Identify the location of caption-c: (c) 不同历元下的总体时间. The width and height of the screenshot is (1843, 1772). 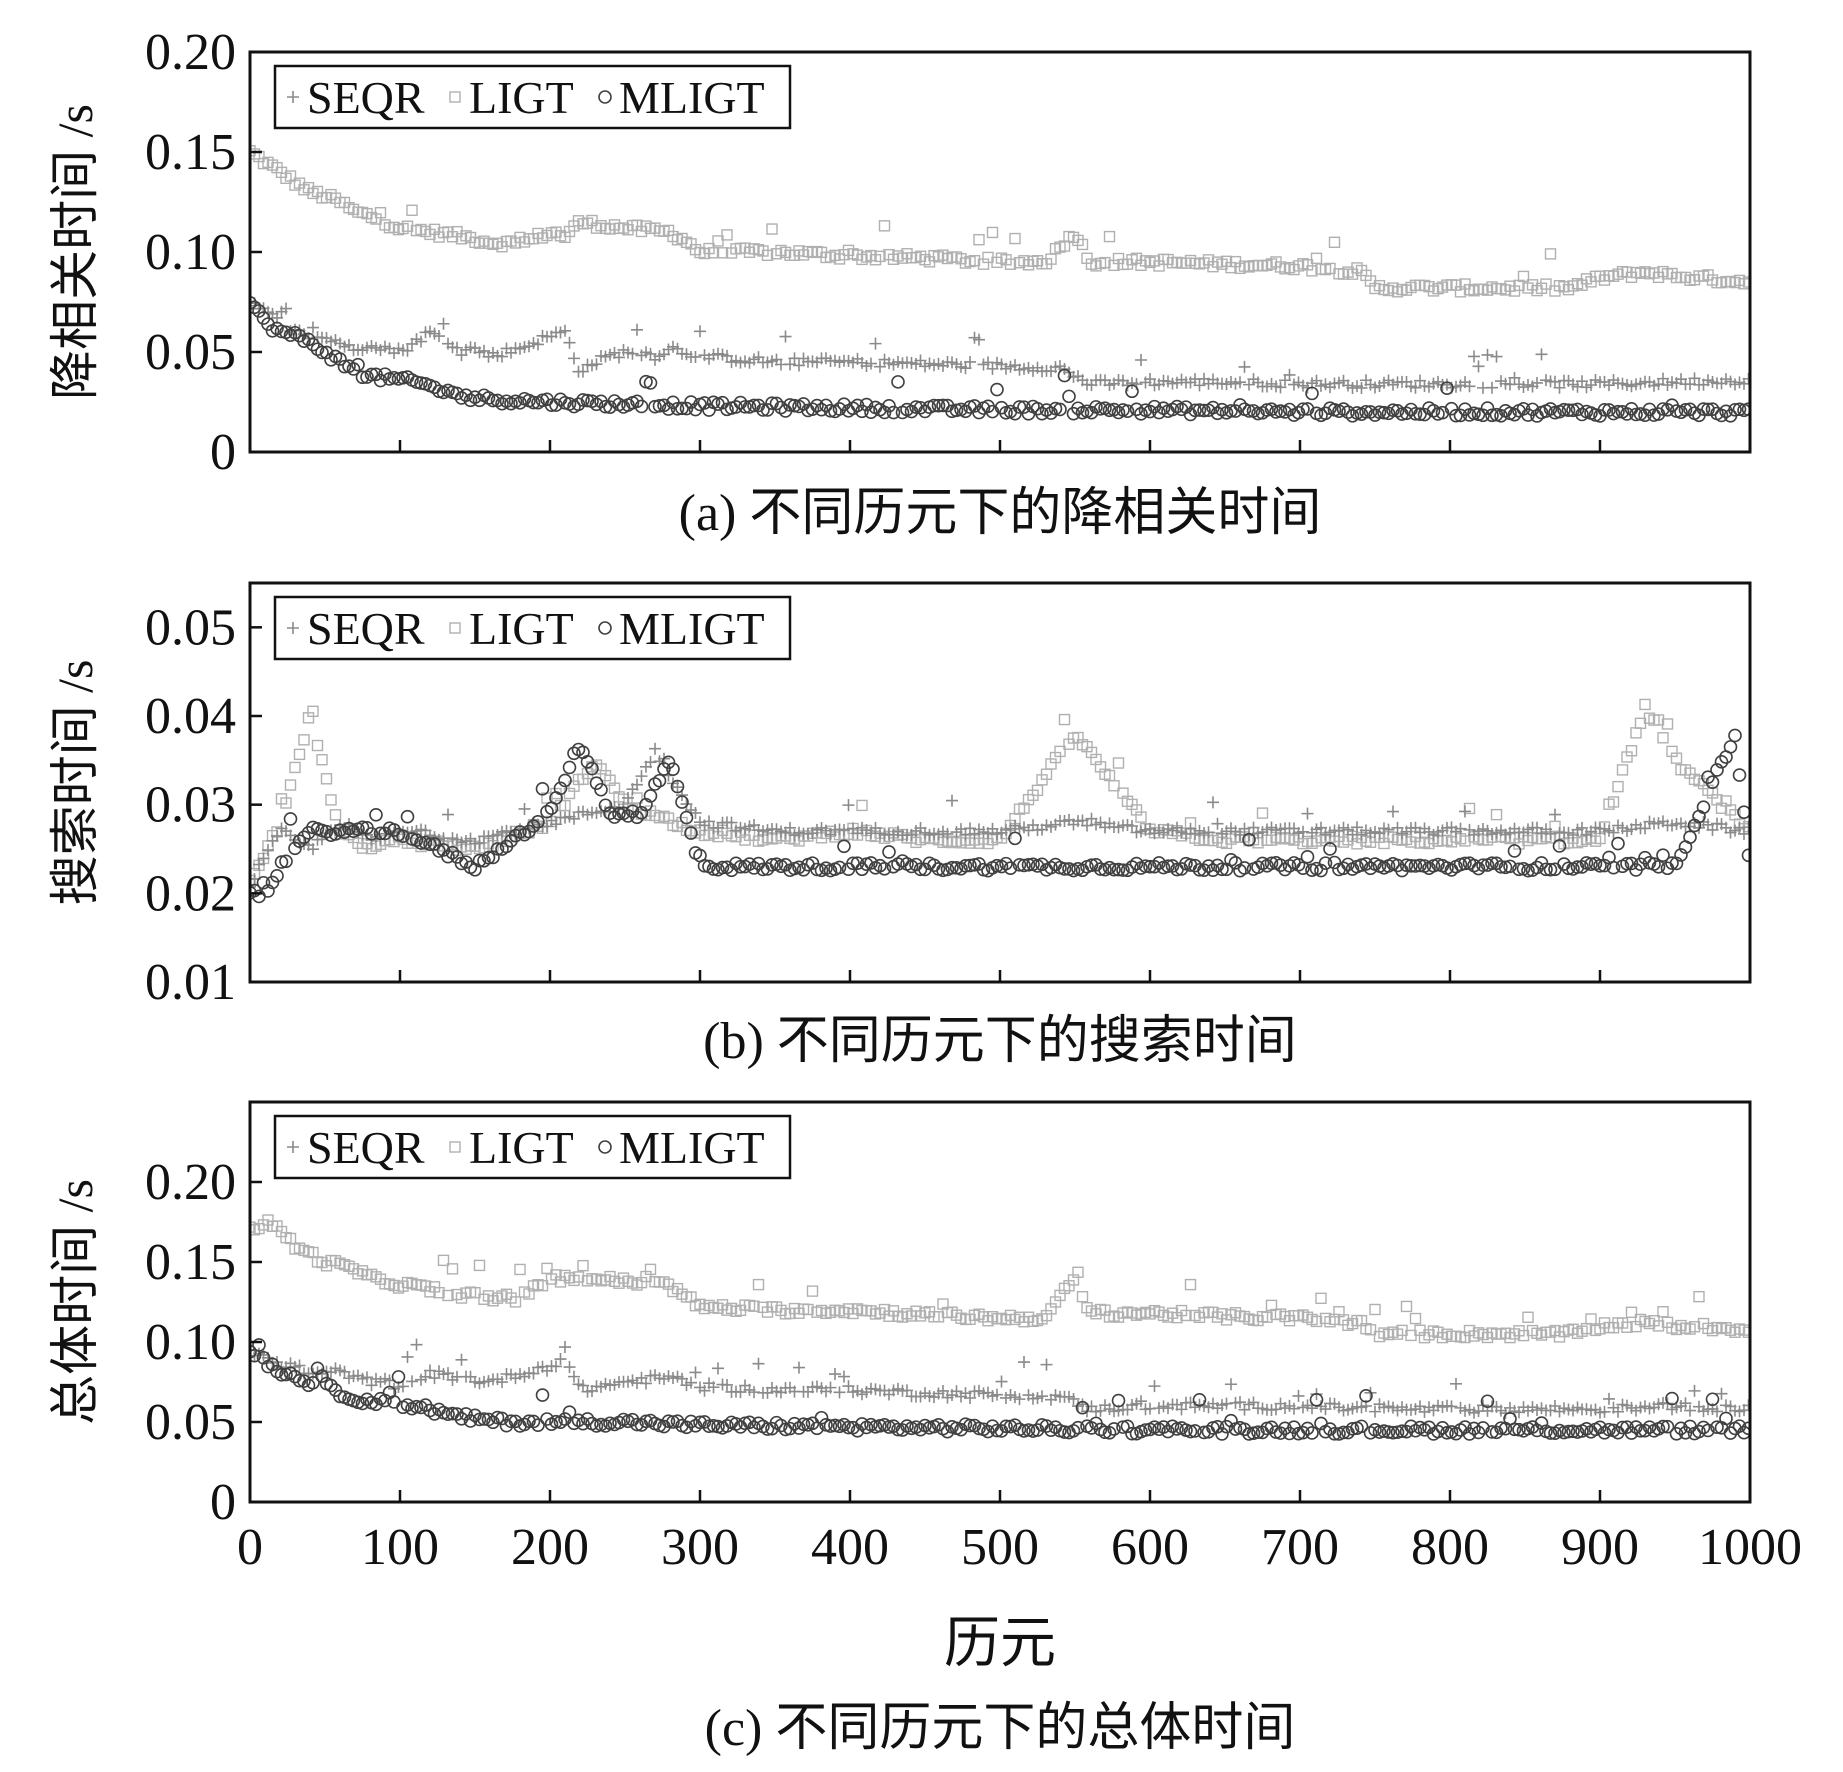
(1000, 1728).